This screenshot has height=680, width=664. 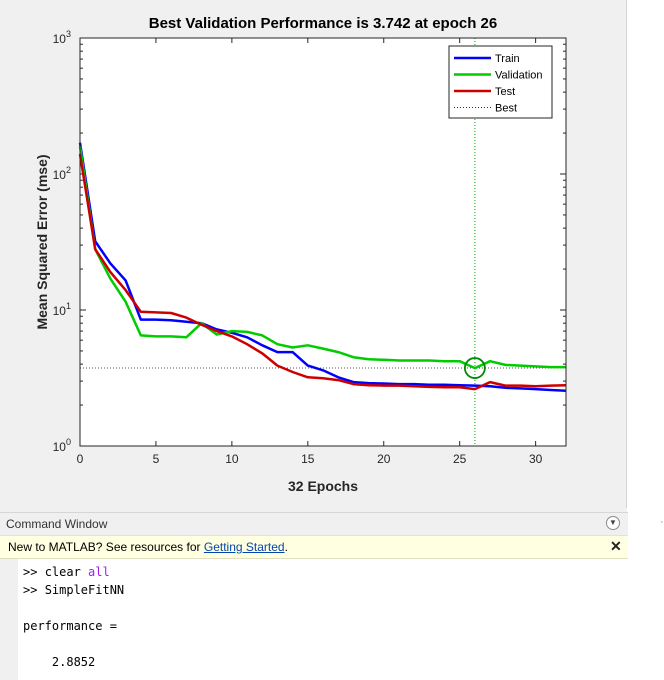 What do you see at coordinates (645, 340) in the screenshot?
I see `right-panel-strip: ·` at bounding box center [645, 340].